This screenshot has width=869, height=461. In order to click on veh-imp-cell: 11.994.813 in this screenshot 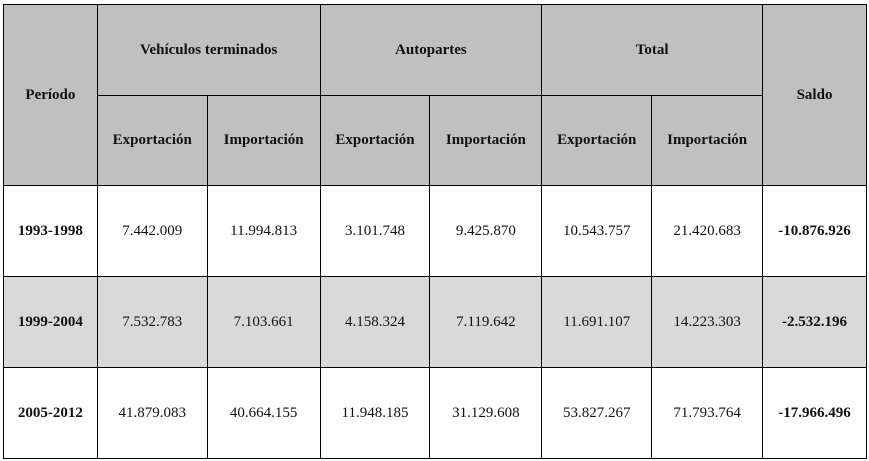, I will do `click(263, 231)`.